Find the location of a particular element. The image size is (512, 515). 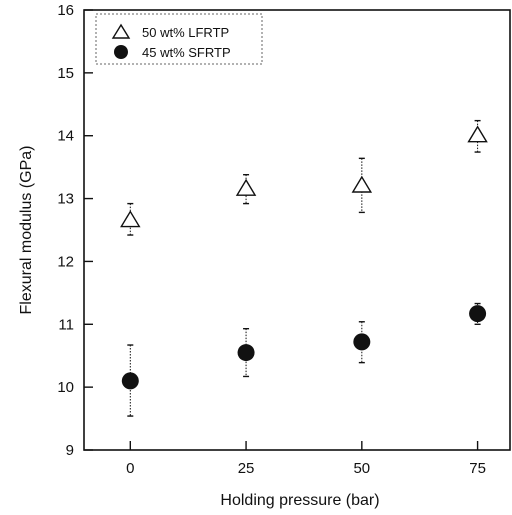

legend-label-series-2: 45 wt% SFRTP is located at coordinates (186, 52).